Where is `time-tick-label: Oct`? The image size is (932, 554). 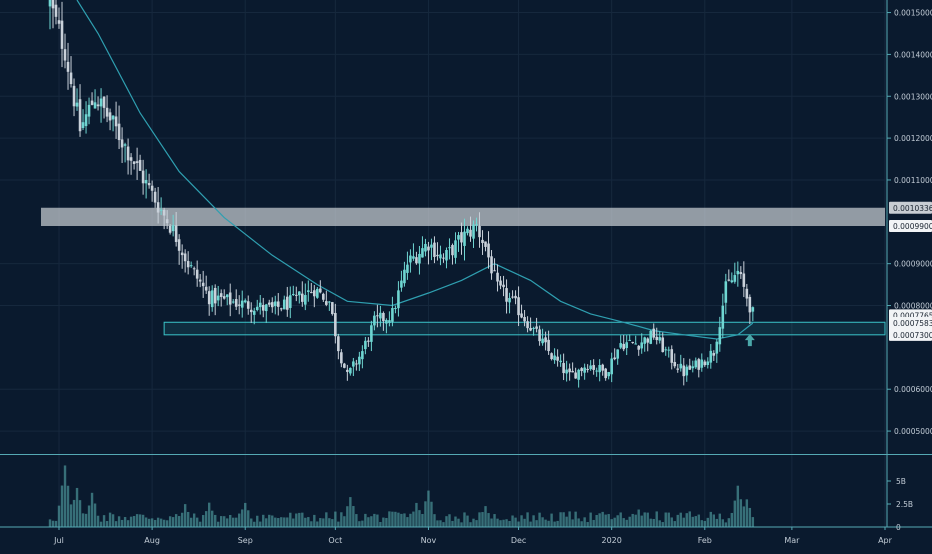 time-tick-label: Oct is located at coordinates (335, 540).